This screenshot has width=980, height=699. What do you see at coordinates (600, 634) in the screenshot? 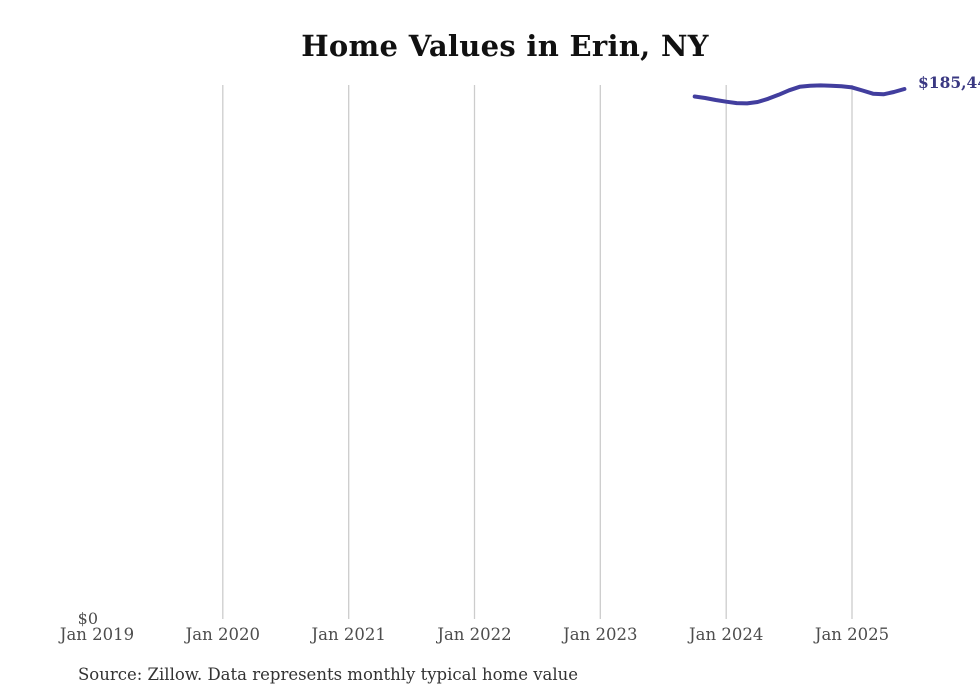
I see `x-tick-label: Jan 2023` at bounding box center [600, 634].